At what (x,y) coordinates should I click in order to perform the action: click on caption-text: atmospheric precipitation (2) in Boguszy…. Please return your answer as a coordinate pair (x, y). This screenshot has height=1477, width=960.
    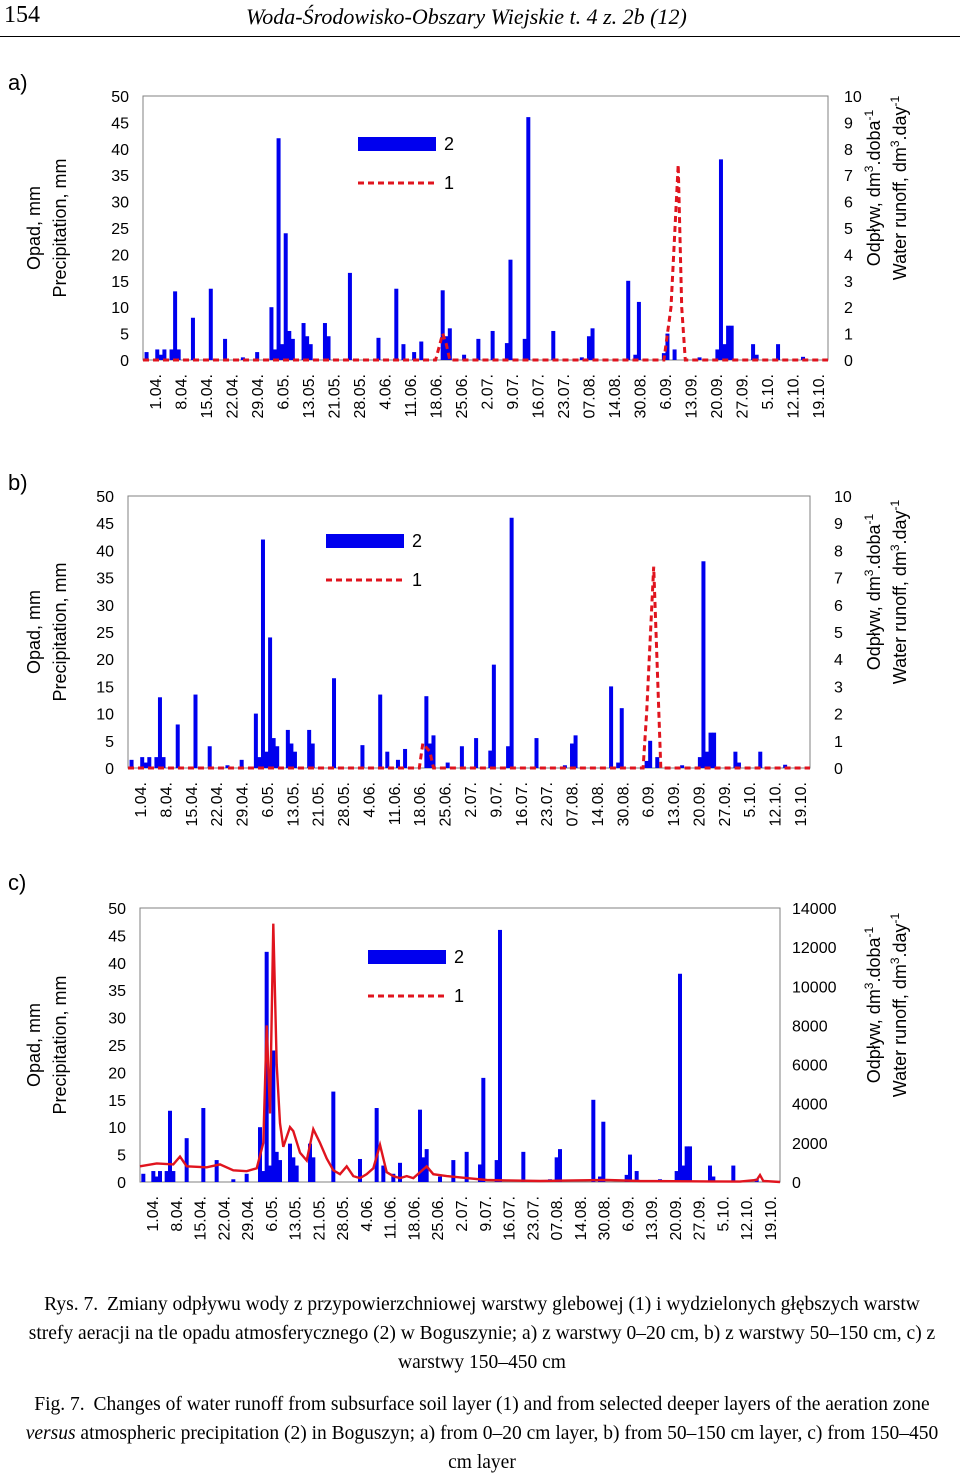
    Looking at the image, I should click on (509, 1448).